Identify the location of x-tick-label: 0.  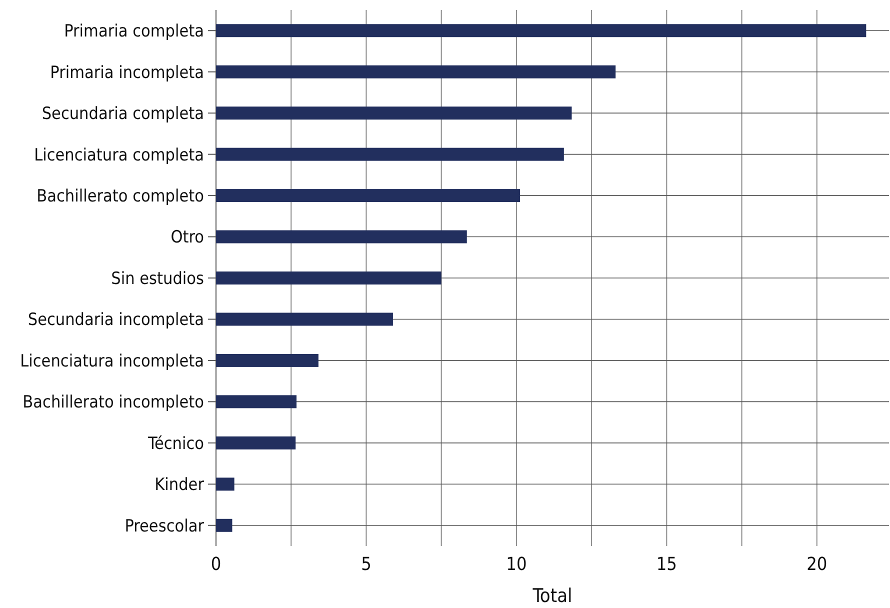
(216, 564).